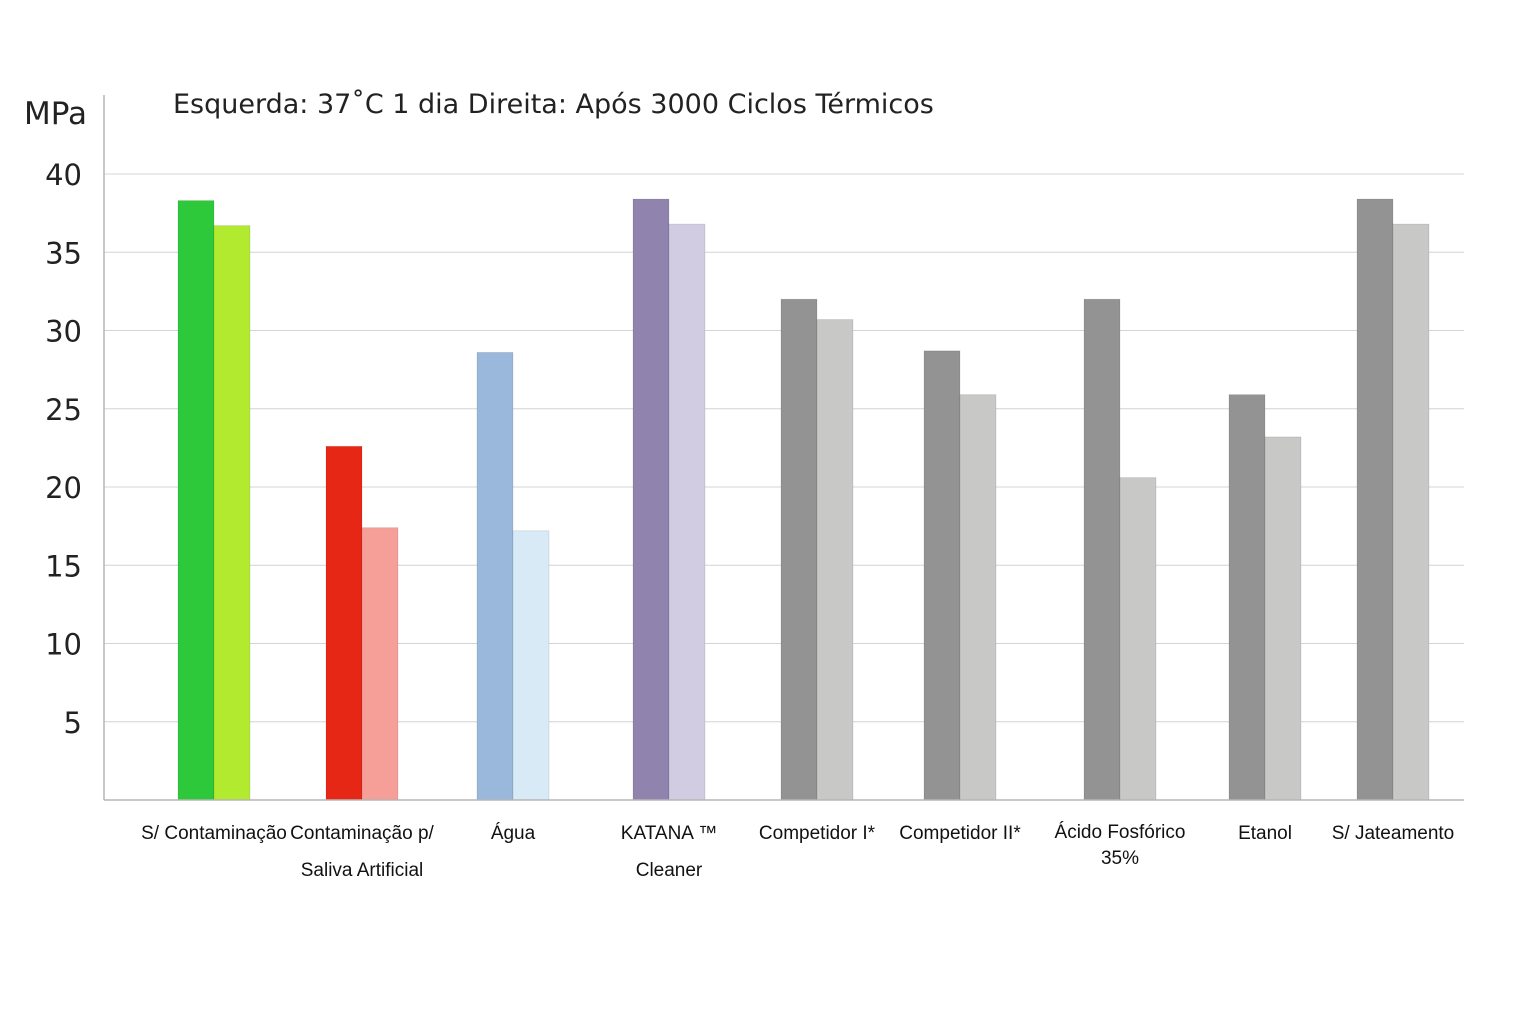  I want to click on y-axis-label: MPa, so click(55, 114).